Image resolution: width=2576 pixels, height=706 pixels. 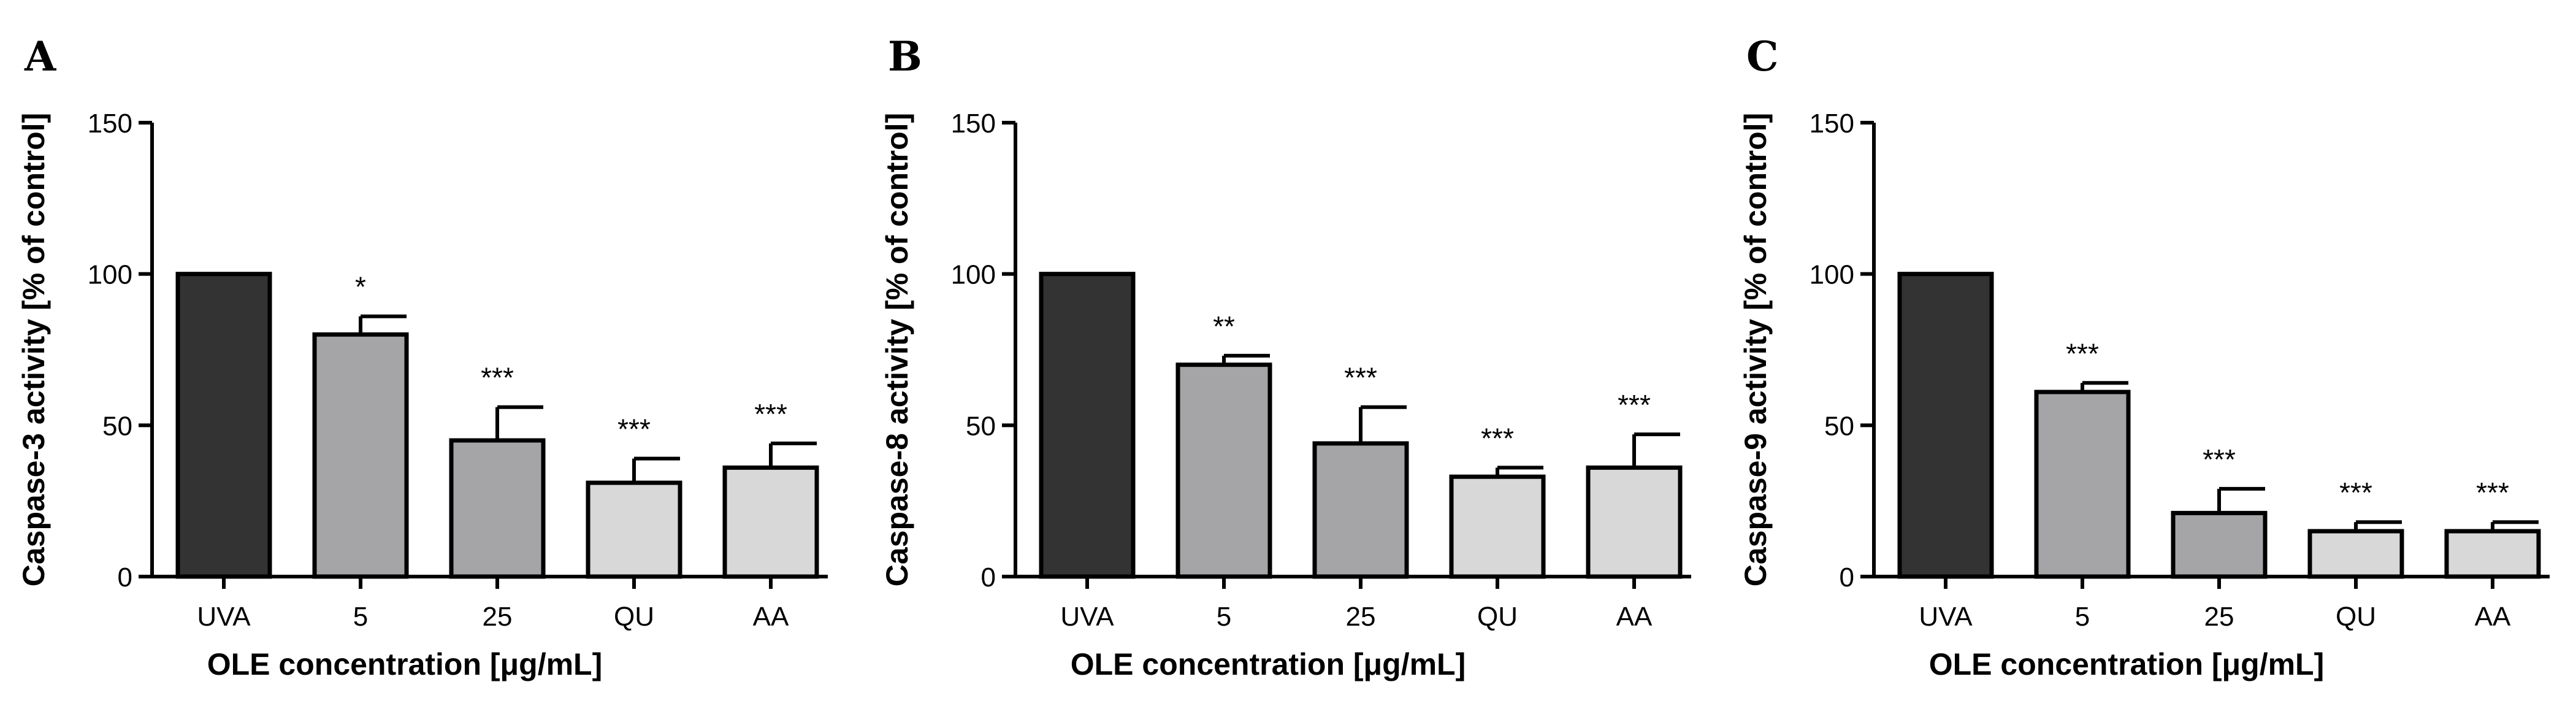 What do you see at coordinates (1755, 349) in the screenshot?
I see `y-axis-title: Caspase-9 activity [% of control]` at bounding box center [1755, 349].